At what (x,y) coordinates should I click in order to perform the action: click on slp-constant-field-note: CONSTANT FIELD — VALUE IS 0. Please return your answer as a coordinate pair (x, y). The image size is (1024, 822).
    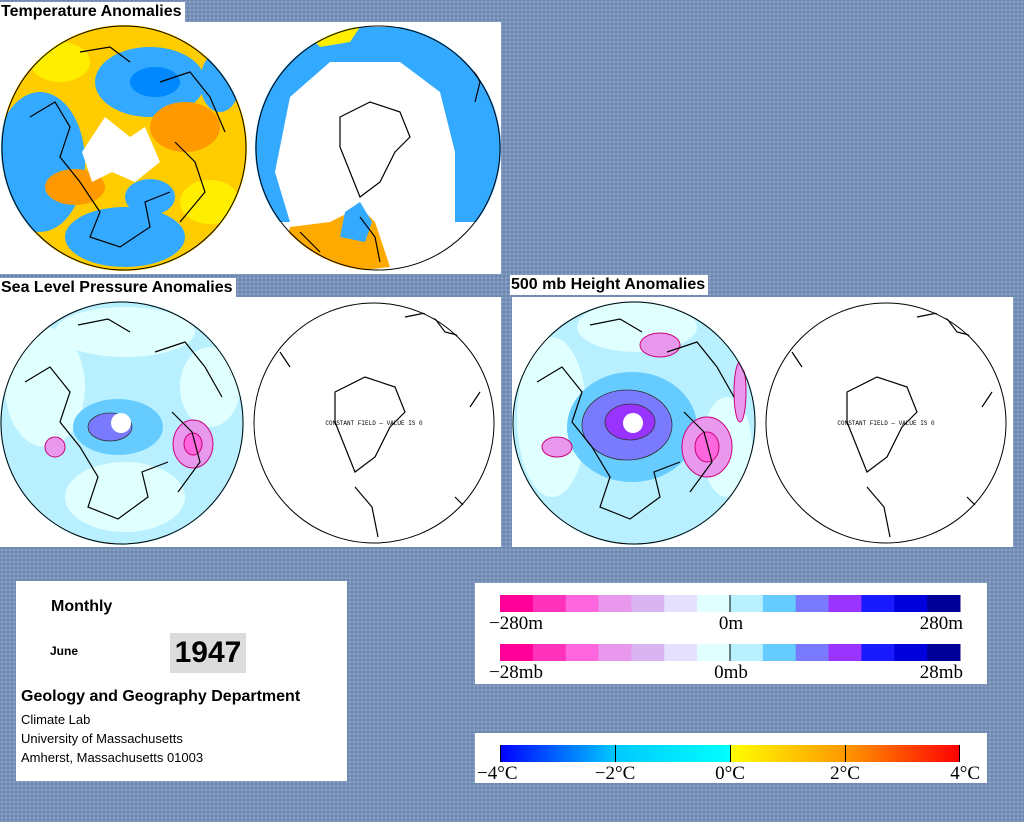
    Looking at the image, I should click on (374, 423).